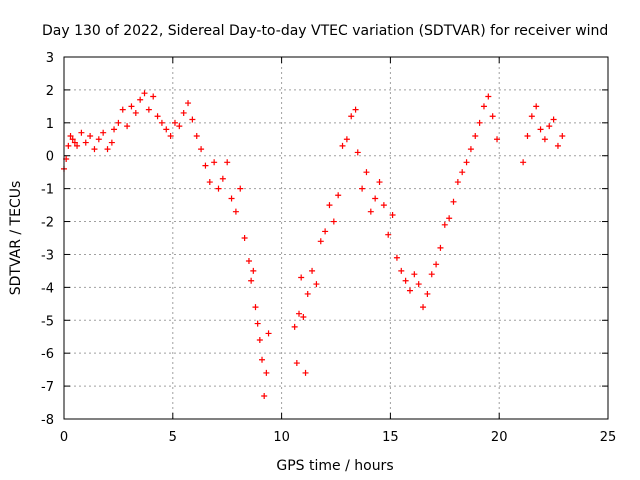 Image resolution: width=640 pixels, height=480 pixels. I want to click on x-tick-label: 10, so click(281, 437).